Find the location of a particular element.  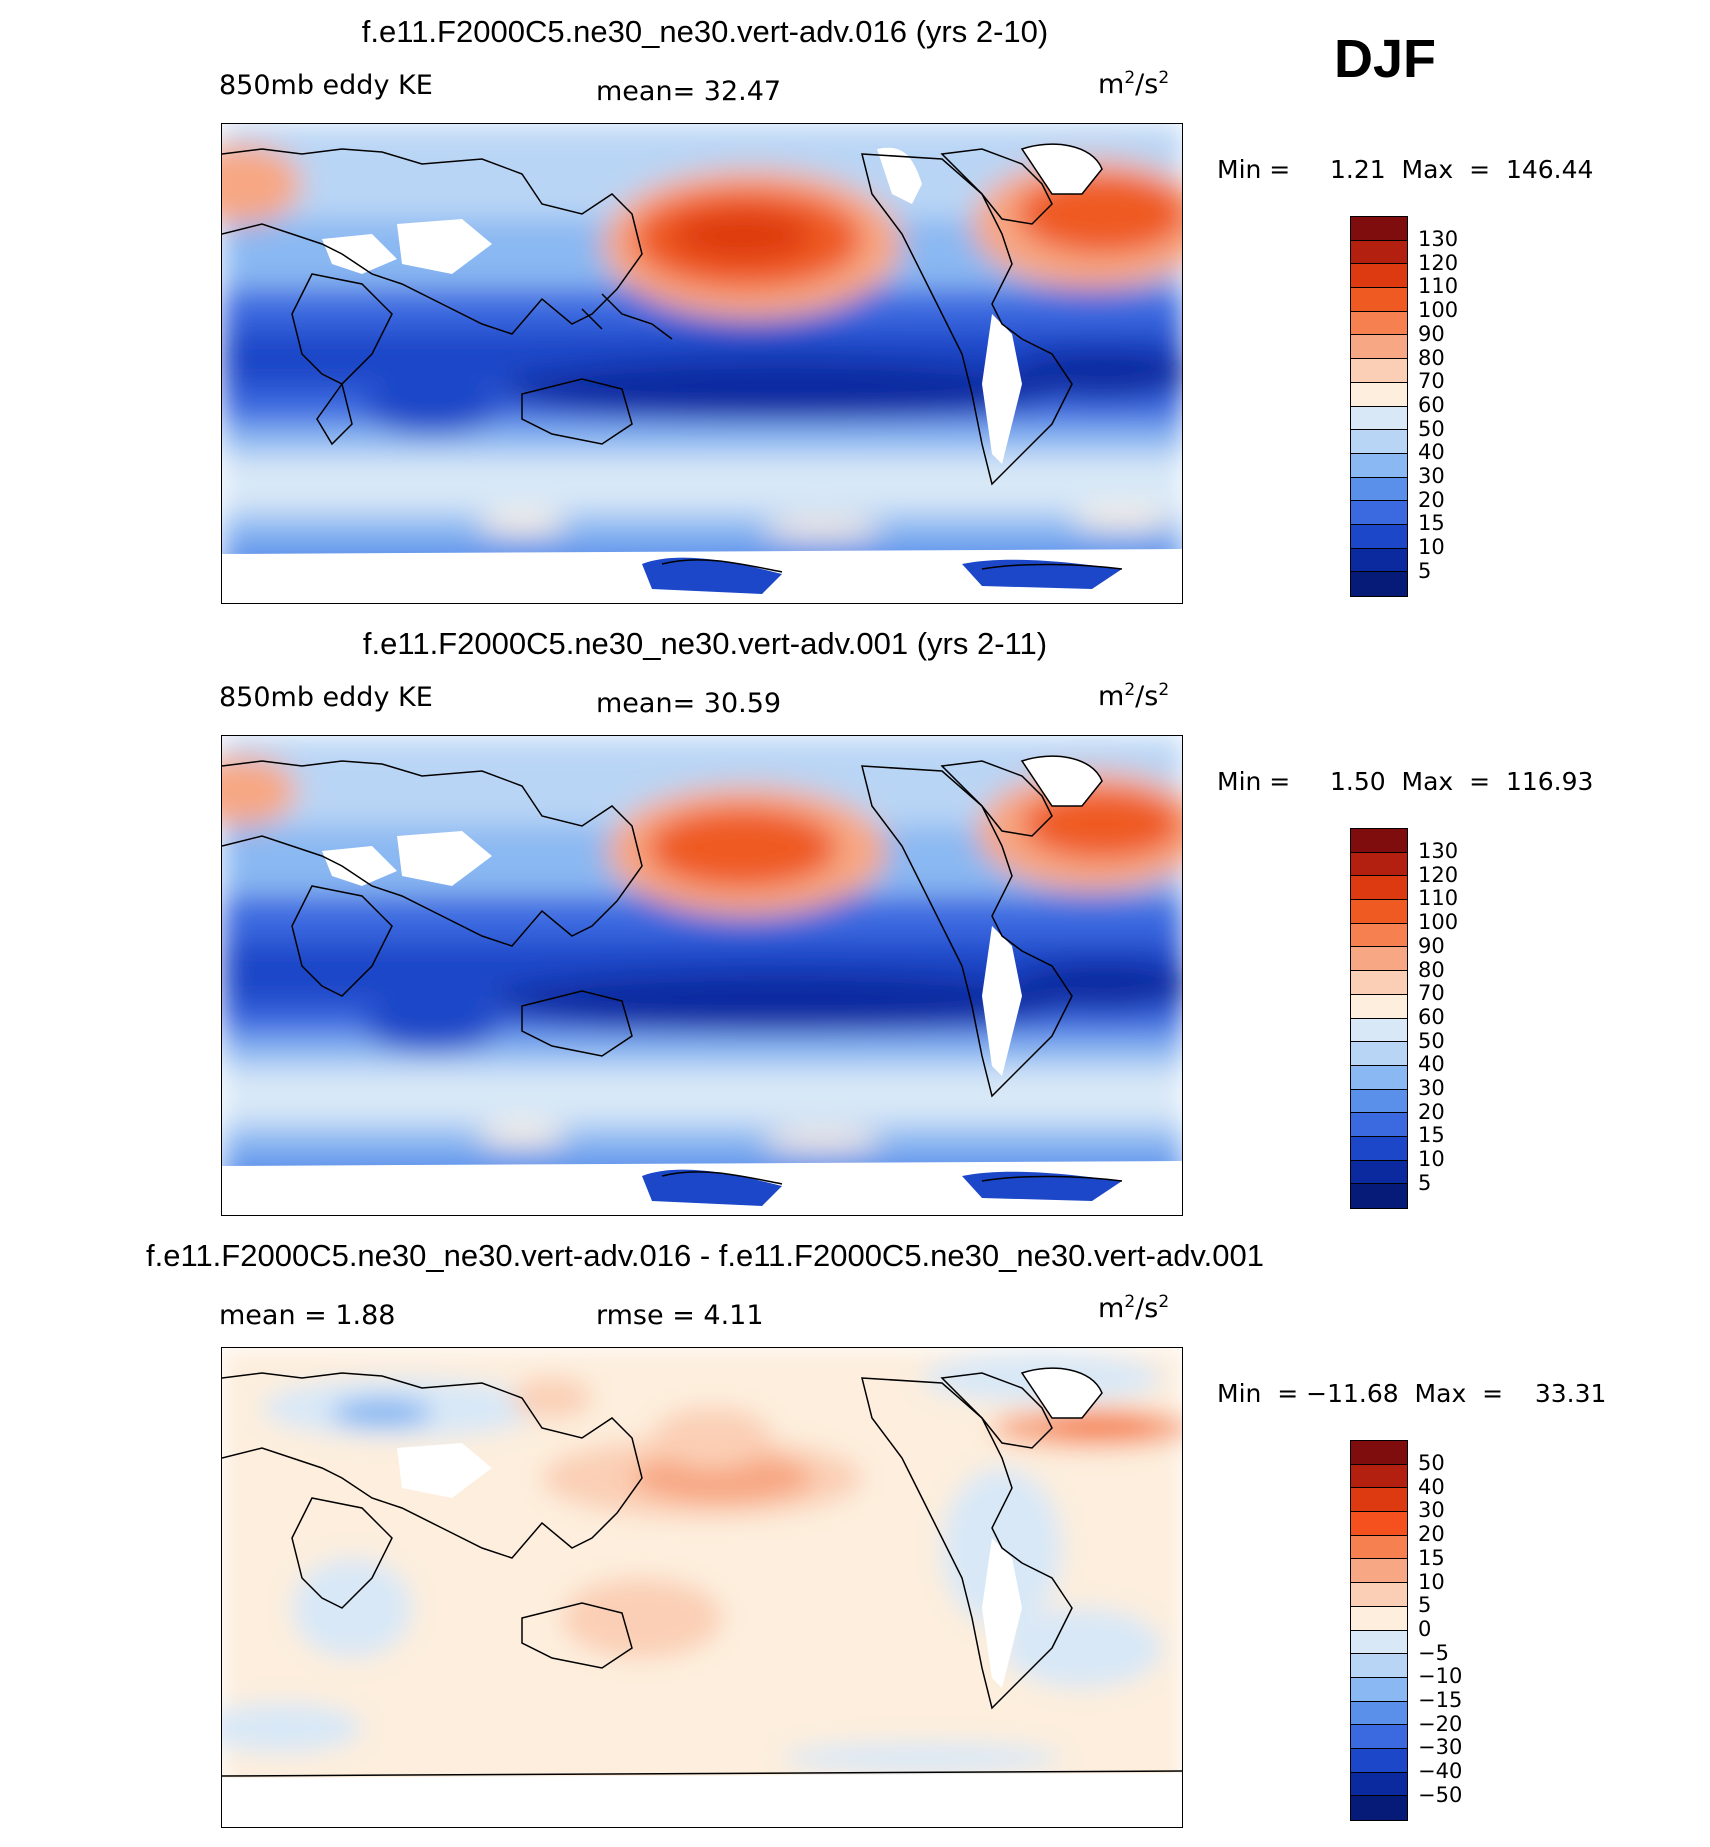

season-label: DJF is located at coordinates (1385, 59).